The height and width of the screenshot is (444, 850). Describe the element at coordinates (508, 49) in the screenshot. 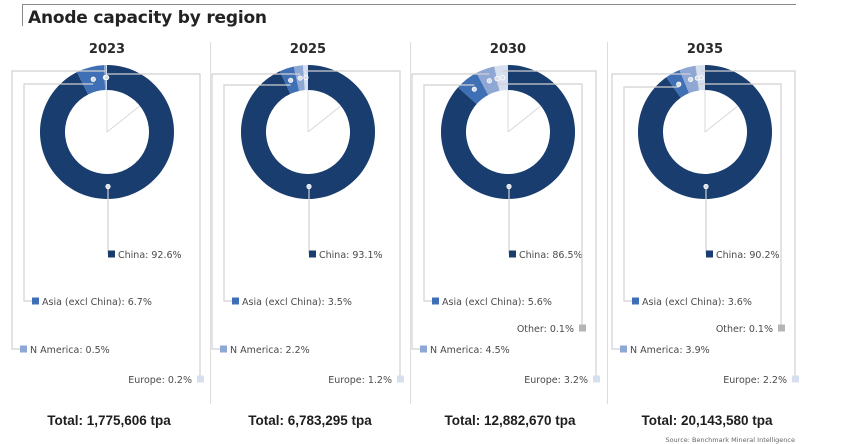

I see `year-label: 2030` at that location.